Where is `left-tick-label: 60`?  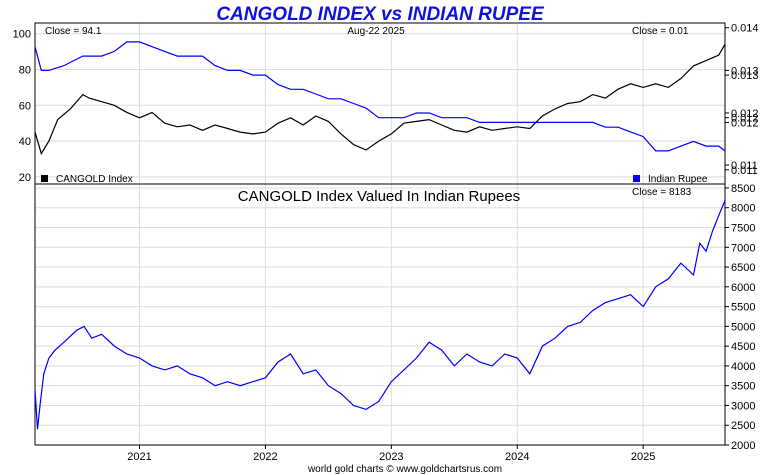
left-tick-label: 60 is located at coordinates (25, 106).